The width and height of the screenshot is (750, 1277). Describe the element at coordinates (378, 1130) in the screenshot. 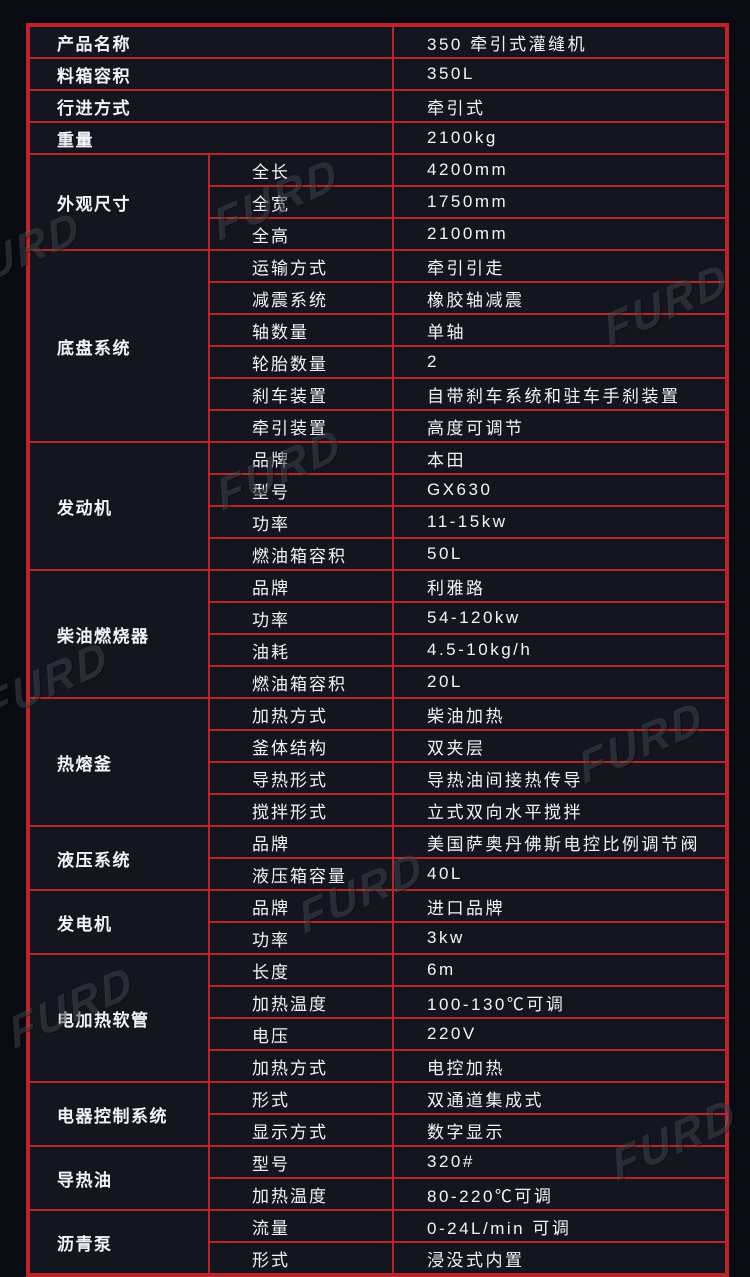

I see `table-row: 显示方式 数字显示` at that location.